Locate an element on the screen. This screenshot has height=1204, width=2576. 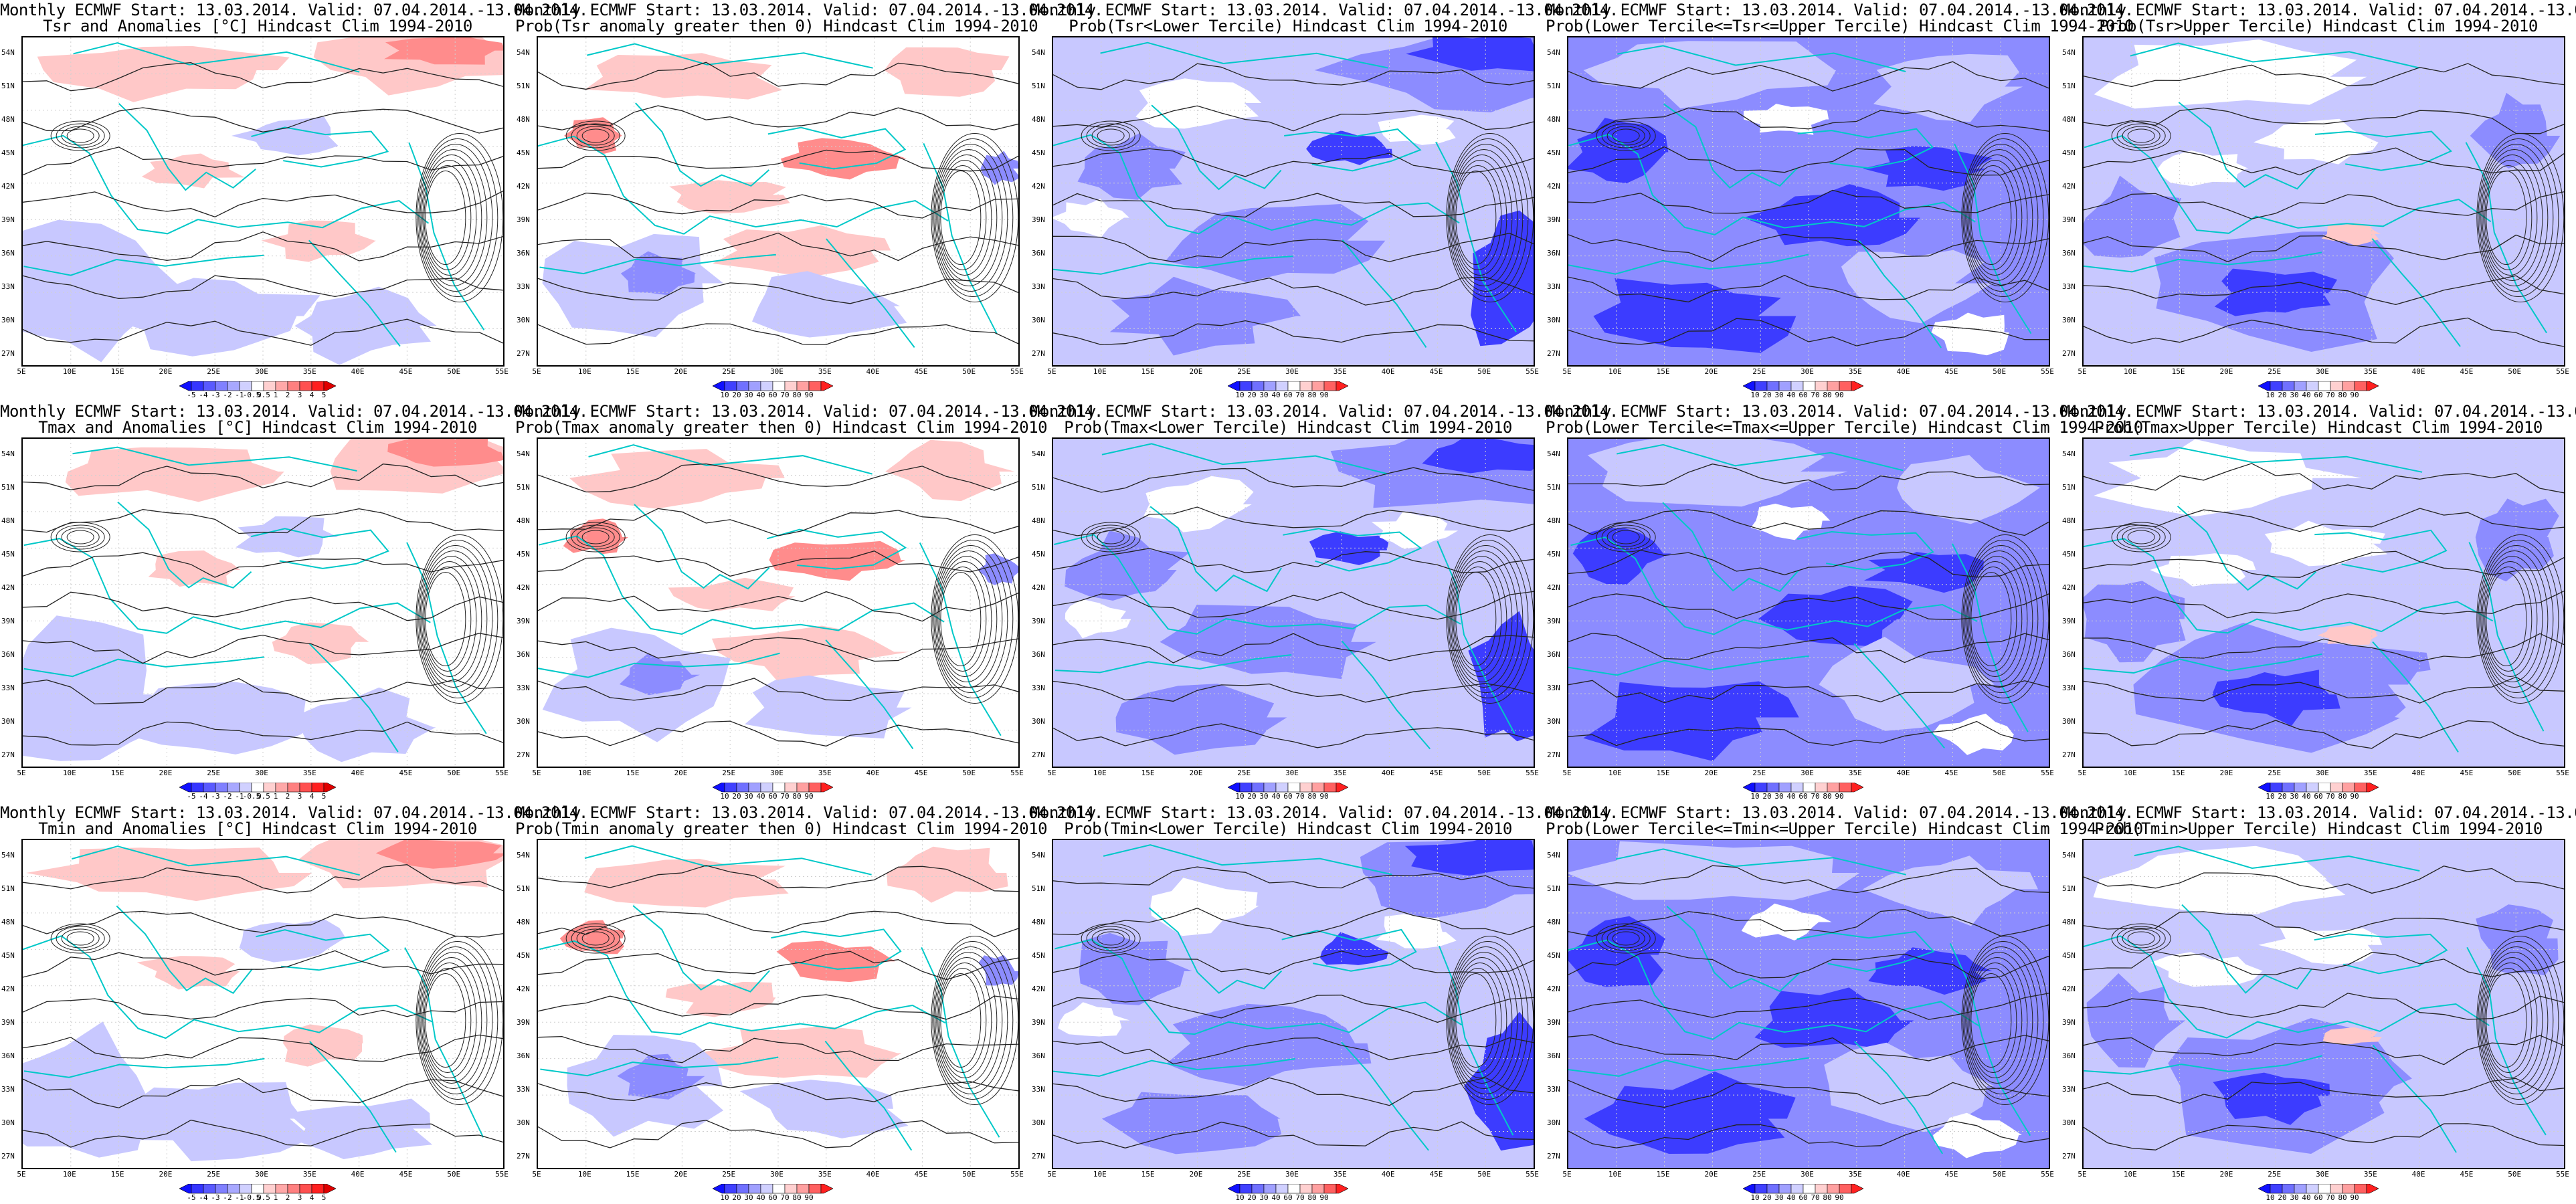
lon-tick-label: 25E is located at coordinates (214, 1174).